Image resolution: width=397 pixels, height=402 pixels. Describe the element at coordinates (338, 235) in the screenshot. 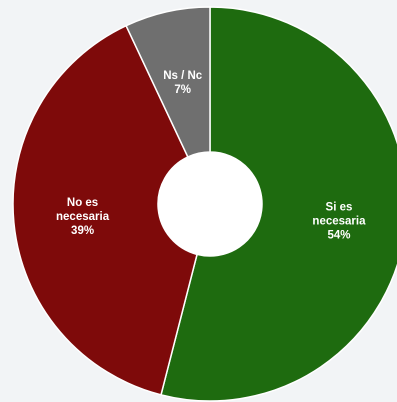

I see `slice-label-0-line-2: 54%` at that location.